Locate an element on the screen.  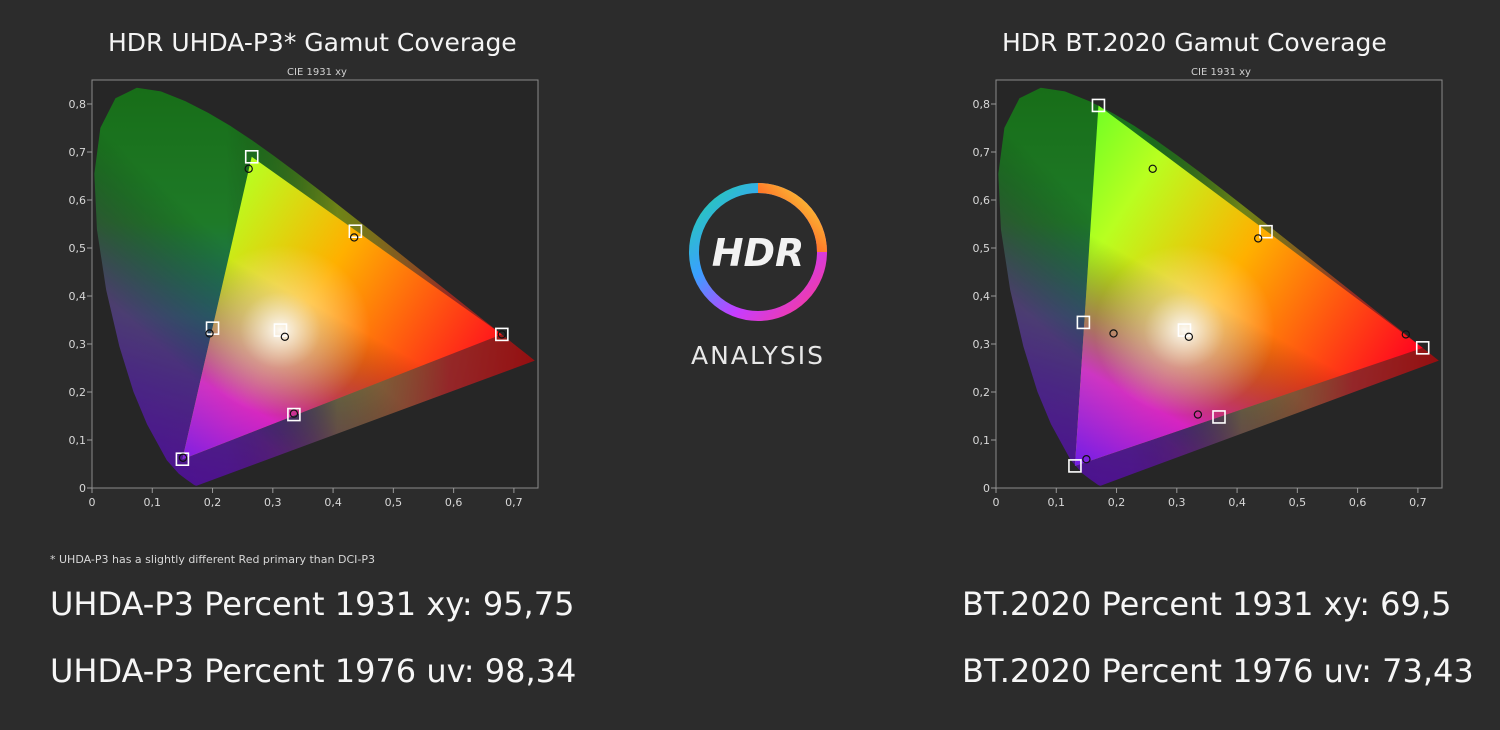
hdr-analysis-logo: HDR ANALYSIS is located at coordinates (759, 277).